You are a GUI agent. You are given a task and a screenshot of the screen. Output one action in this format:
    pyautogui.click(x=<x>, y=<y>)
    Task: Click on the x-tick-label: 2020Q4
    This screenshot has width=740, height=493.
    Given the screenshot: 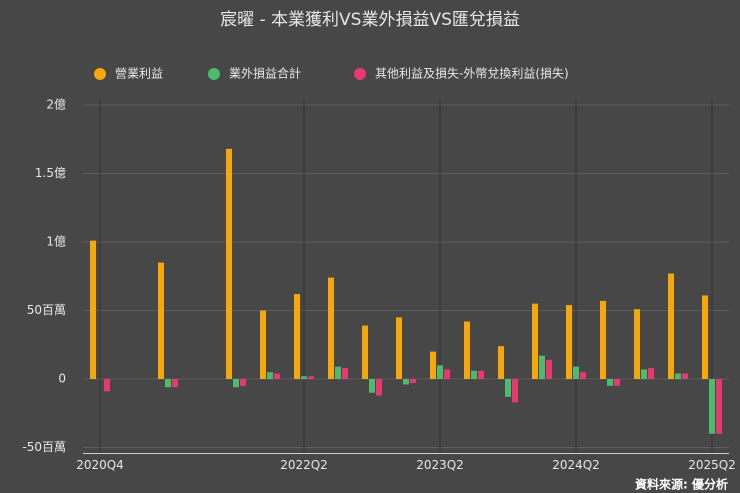 What is the action you would take?
    pyautogui.click(x=100, y=465)
    